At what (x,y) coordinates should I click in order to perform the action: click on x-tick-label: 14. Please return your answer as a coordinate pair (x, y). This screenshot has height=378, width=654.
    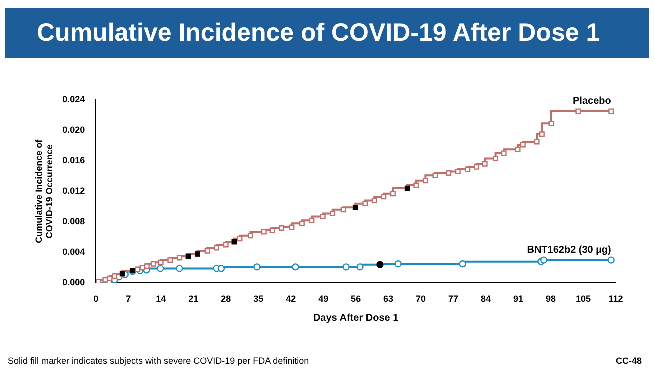
    Looking at the image, I should click on (161, 299).